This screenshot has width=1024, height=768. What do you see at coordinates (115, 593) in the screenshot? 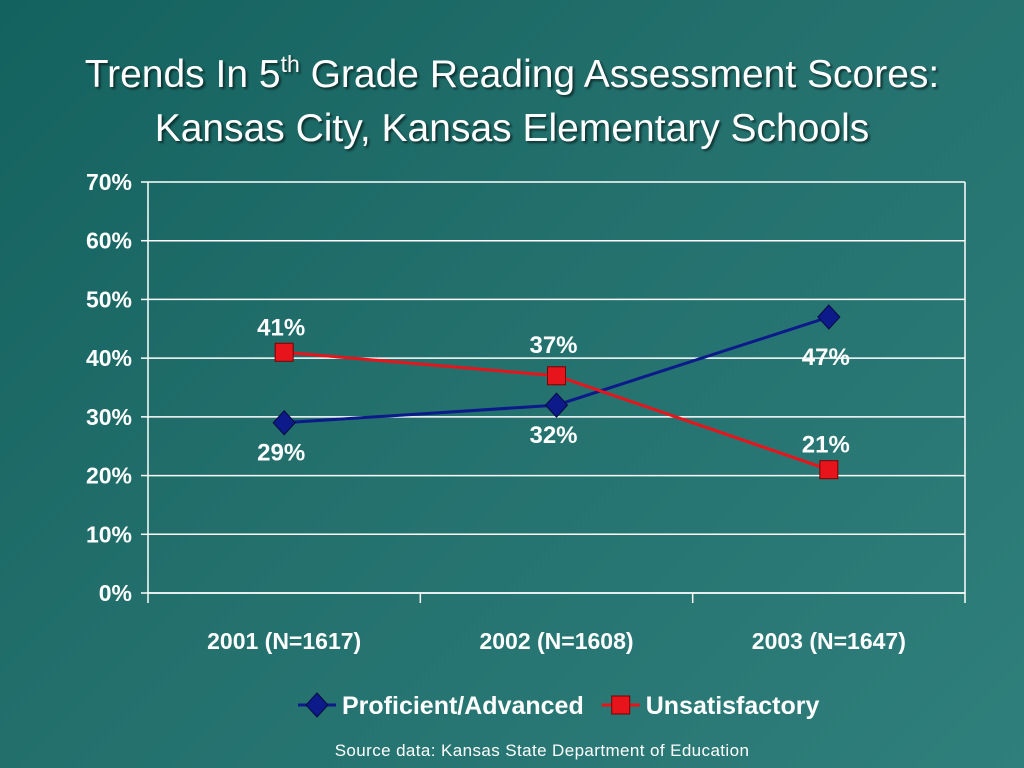
I see `y-tick-label: 0%` at bounding box center [115, 593].